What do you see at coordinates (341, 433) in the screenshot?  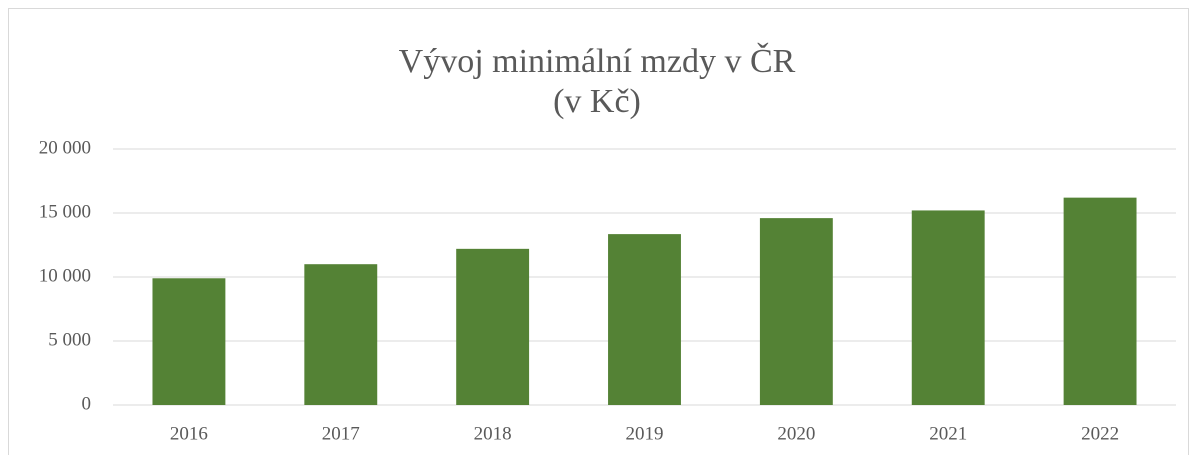 I see `x-tick-label: 2017` at bounding box center [341, 433].